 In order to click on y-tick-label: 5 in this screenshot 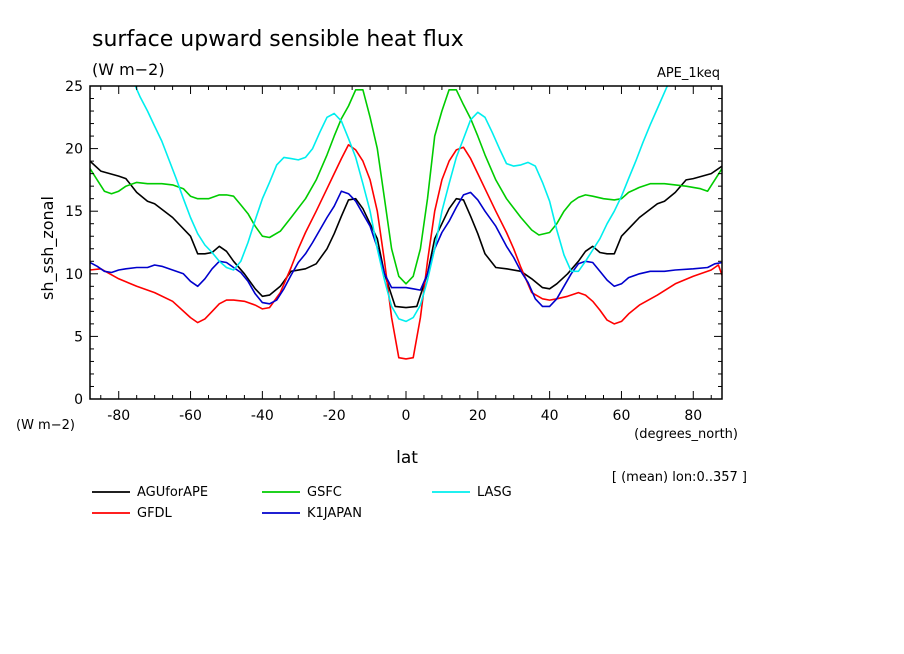, I will do `click(78, 337)`.